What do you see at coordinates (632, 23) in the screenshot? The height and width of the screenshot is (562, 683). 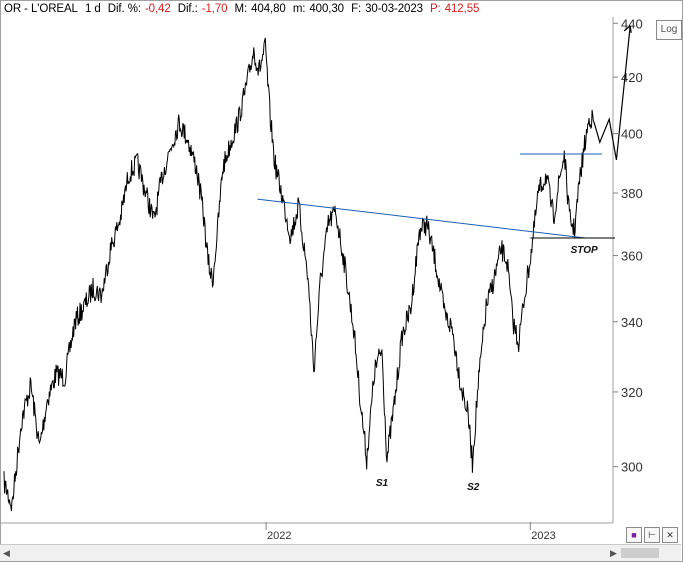 I see `y-tick-label: 440` at bounding box center [632, 23].